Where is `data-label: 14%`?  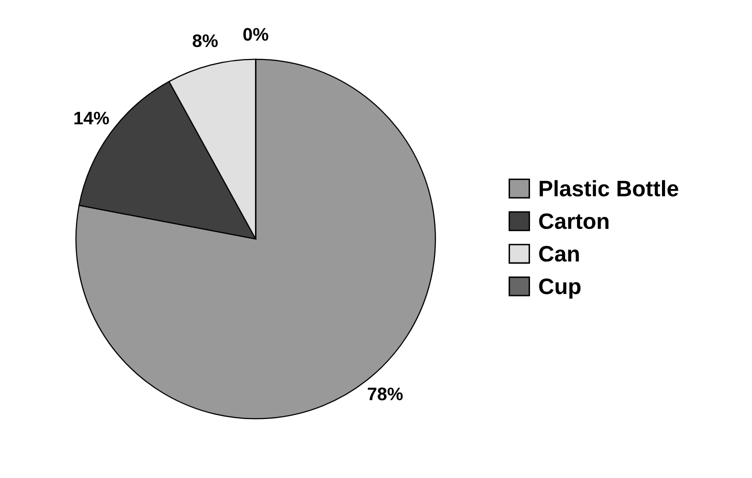
data-label: 14% is located at coordinates (91, 118).